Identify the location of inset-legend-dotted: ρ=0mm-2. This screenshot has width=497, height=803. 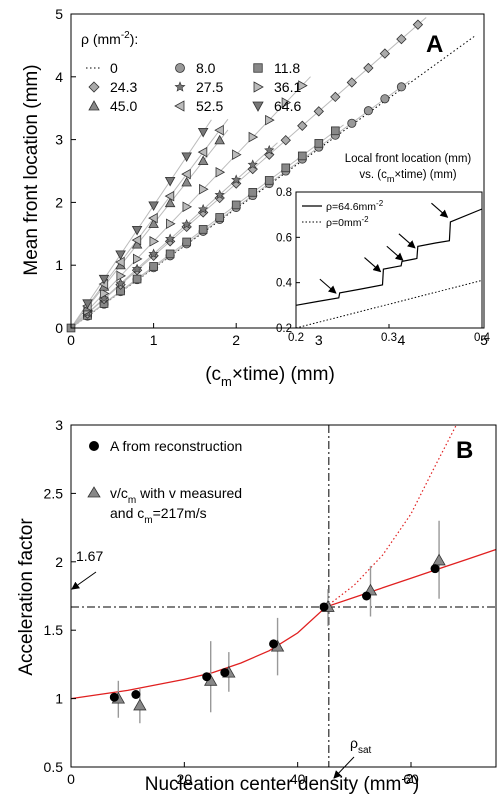
(347, 222).